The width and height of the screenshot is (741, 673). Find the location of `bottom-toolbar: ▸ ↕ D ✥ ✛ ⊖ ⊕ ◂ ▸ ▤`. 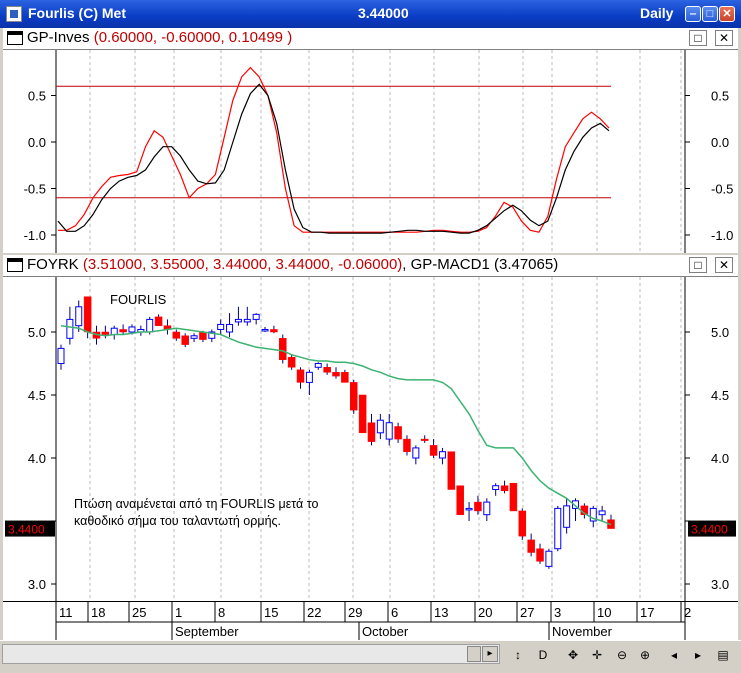

bottom-toolbar: ▸ ↕ D ✥ ✛ ⊖ ⊕ ◂ ▸ ▤ is located at coordinates (370, 656).